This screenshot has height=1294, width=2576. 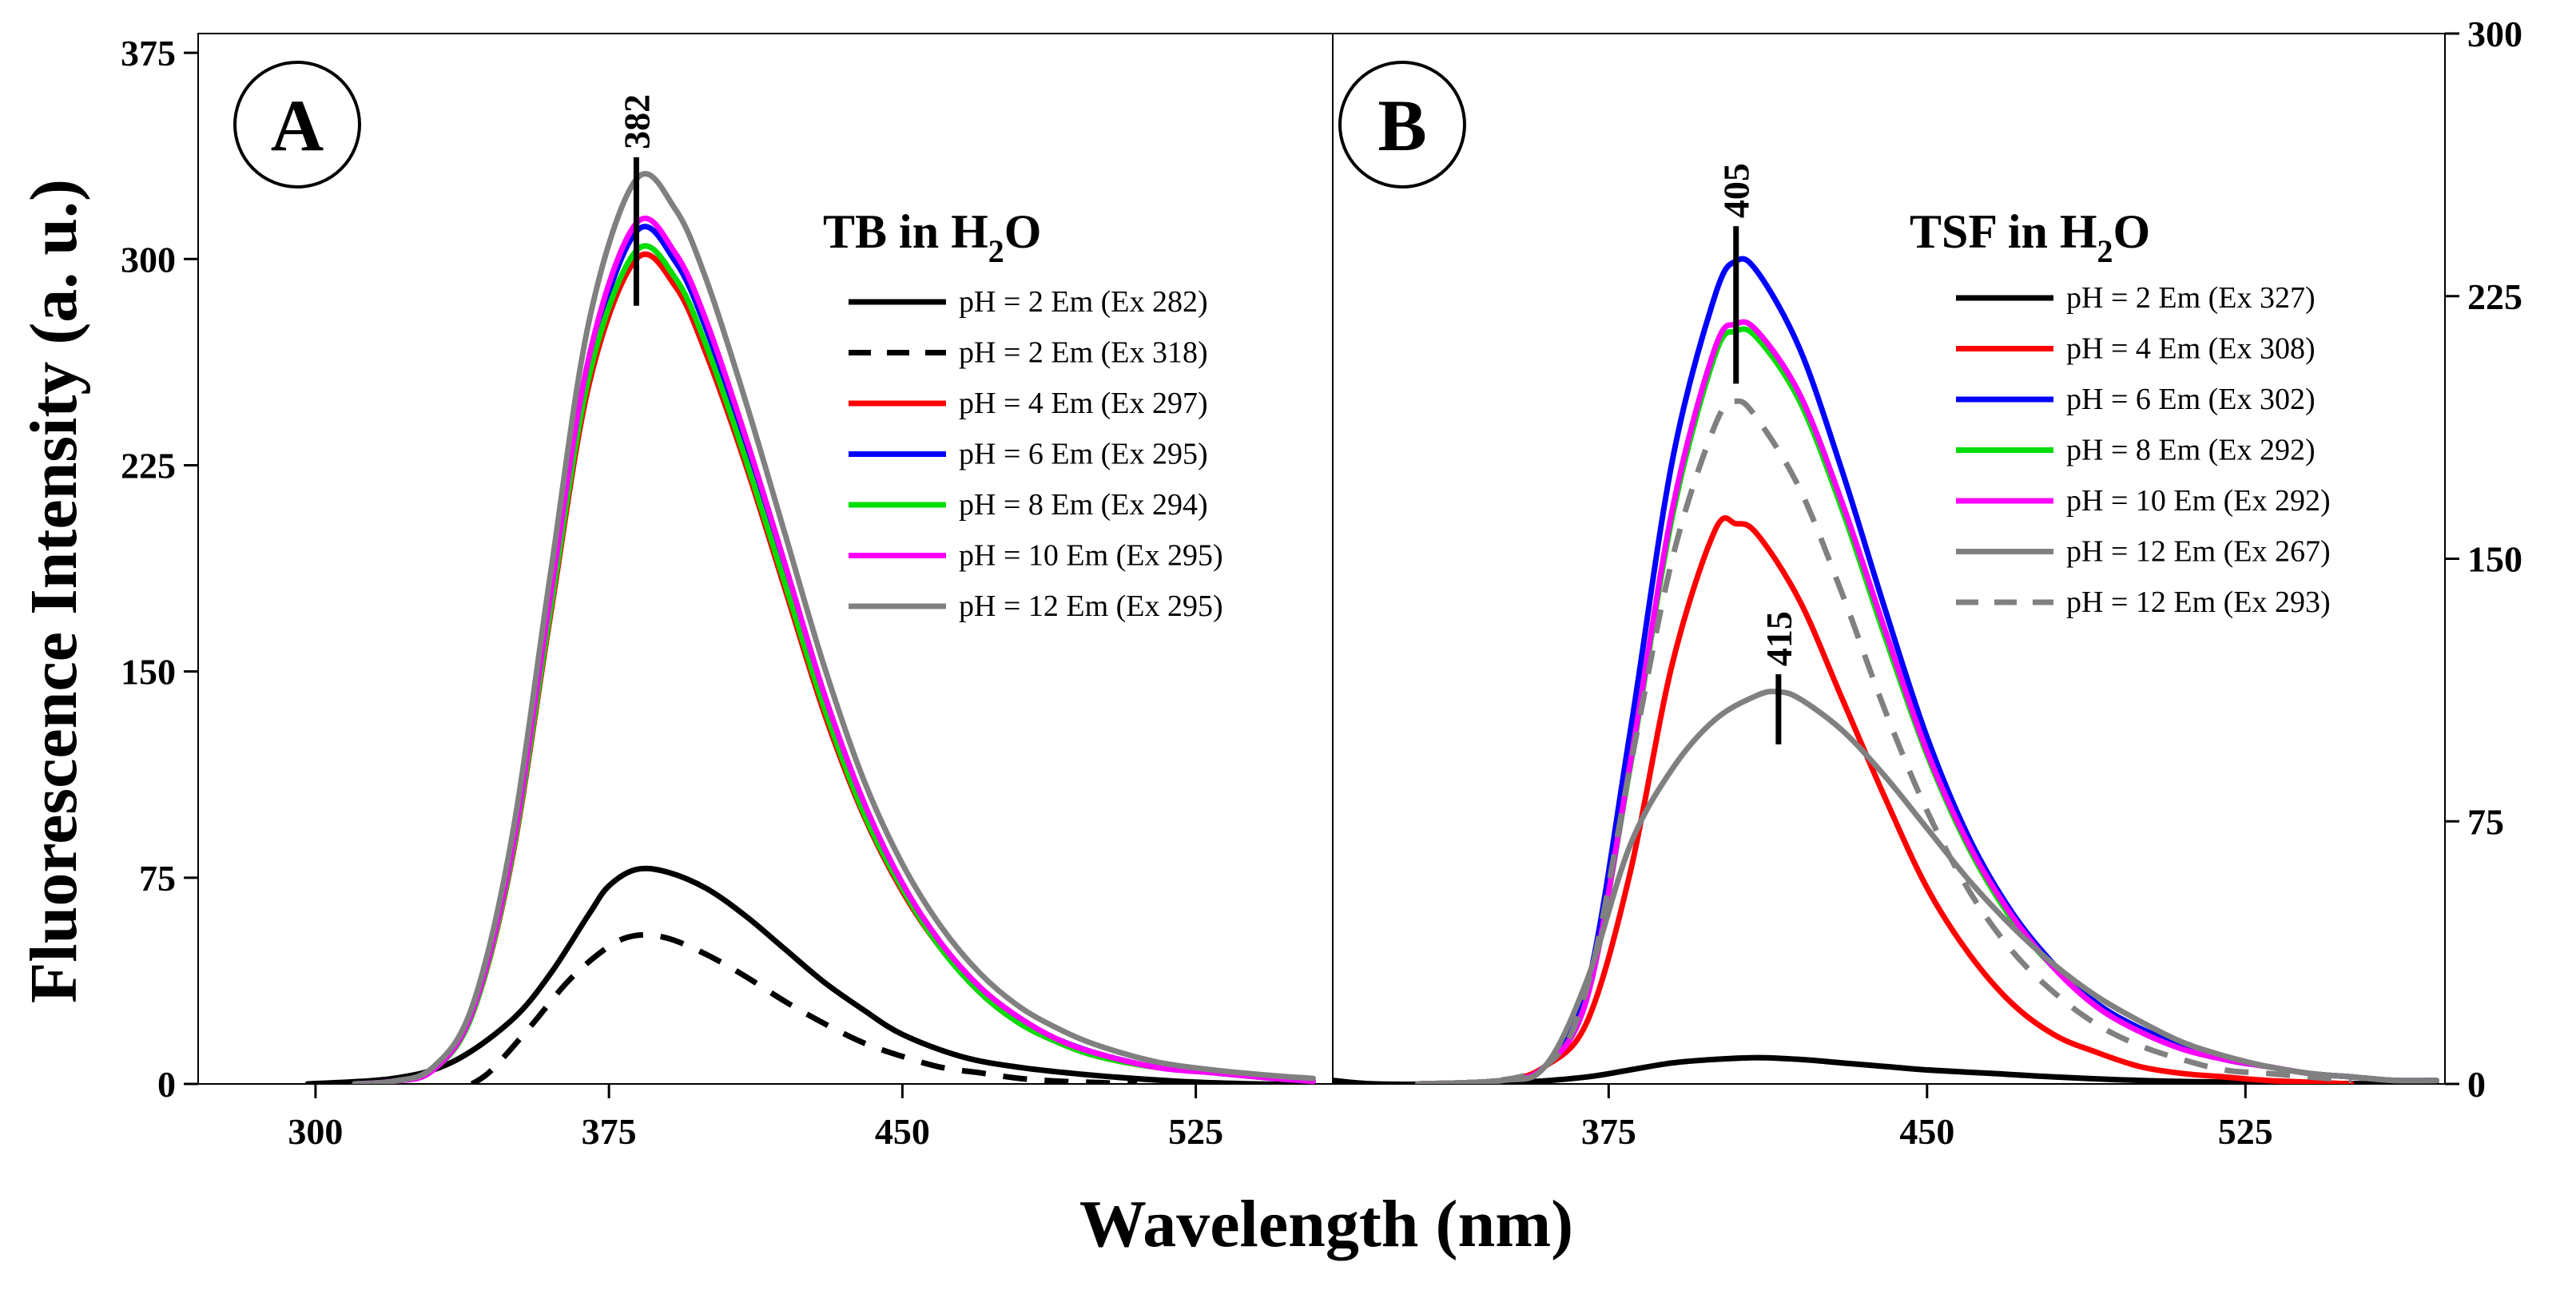 What do you see at coordinates (2198, 552) in the screenshot?
I see `legend-label: pH = 12 Em (Ex 267)` at bounding box center [2198, 552].